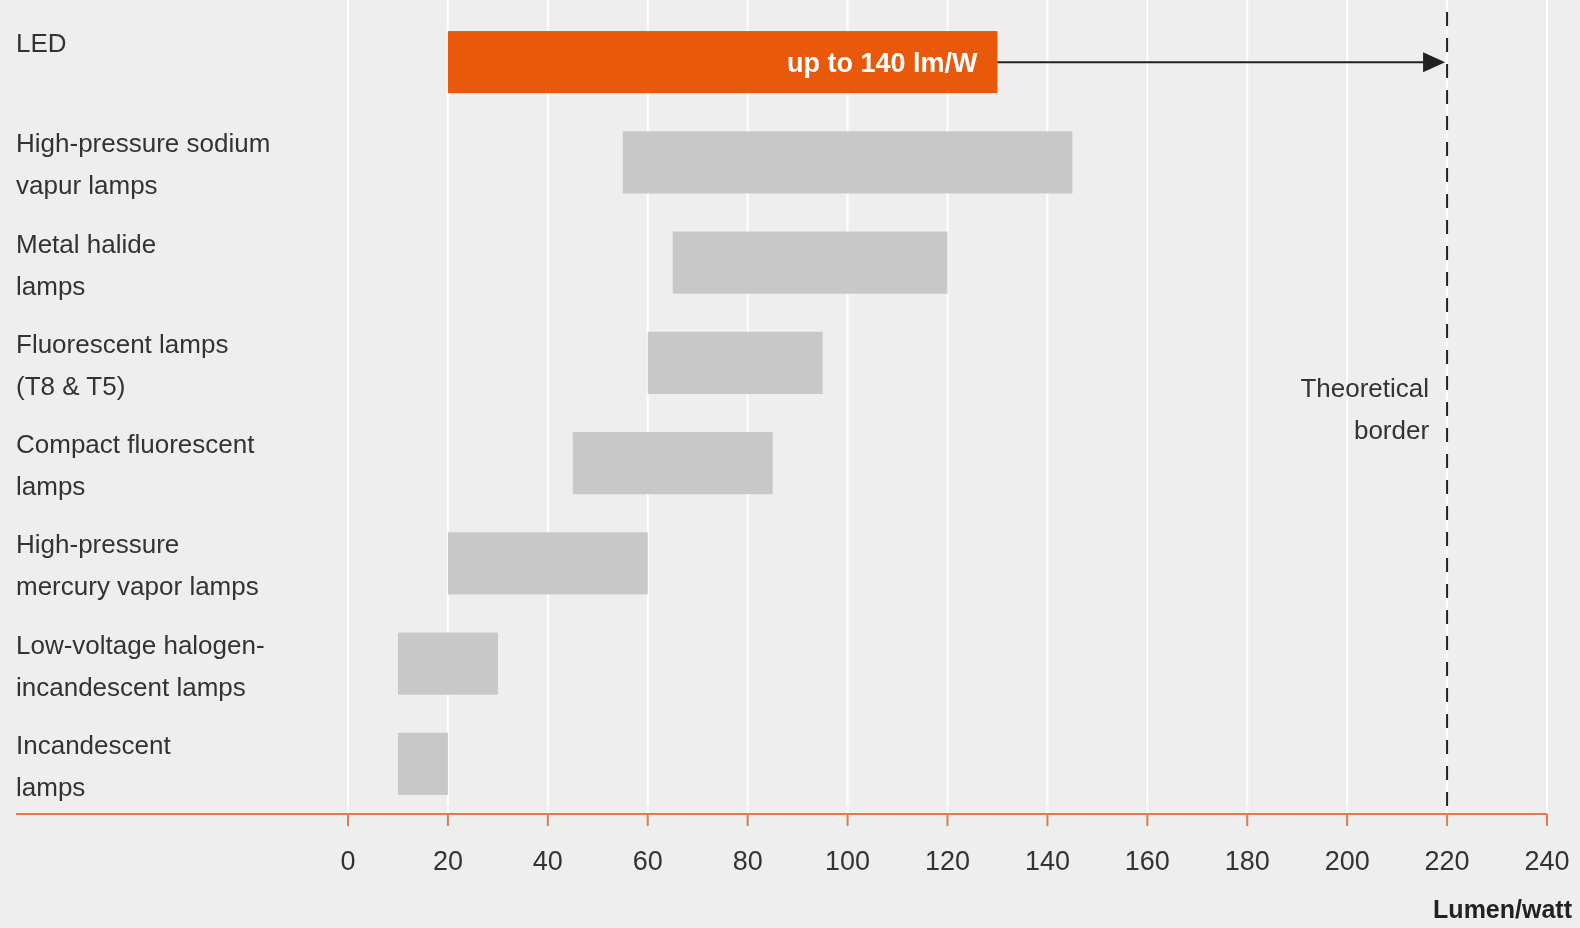  I want to click on y-tick-label: Metal halide lamps, so click(86, 264).